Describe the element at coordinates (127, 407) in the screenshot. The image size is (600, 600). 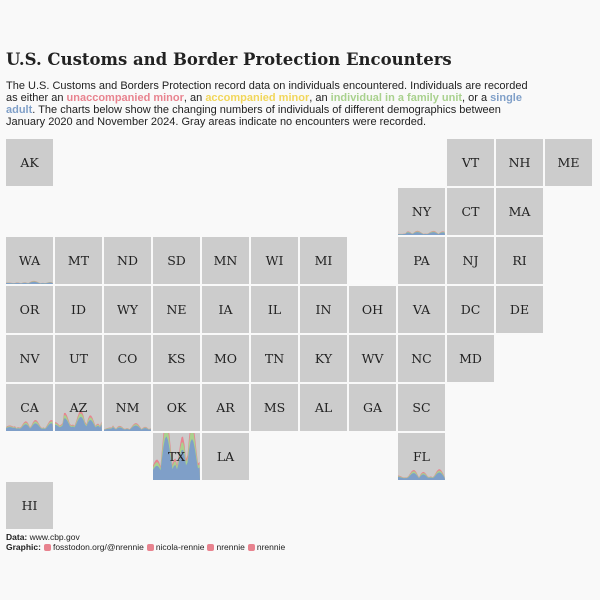
I see `state-tile: NM` at that location.